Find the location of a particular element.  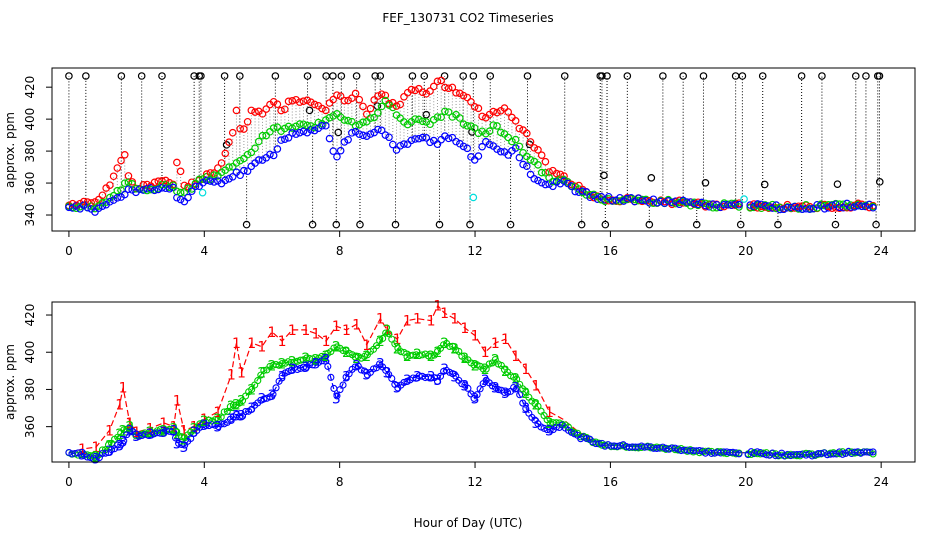

y-tick-label: 420 is located at coordinates (30, 87).